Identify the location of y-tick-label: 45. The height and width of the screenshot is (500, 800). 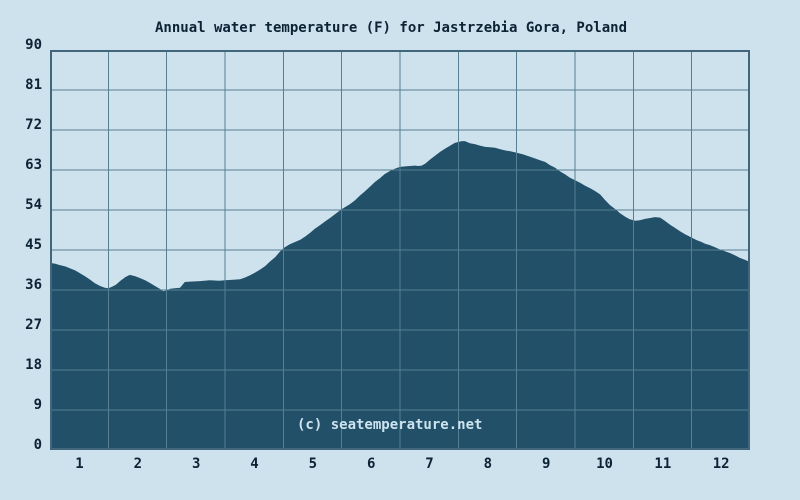
(33, 245).